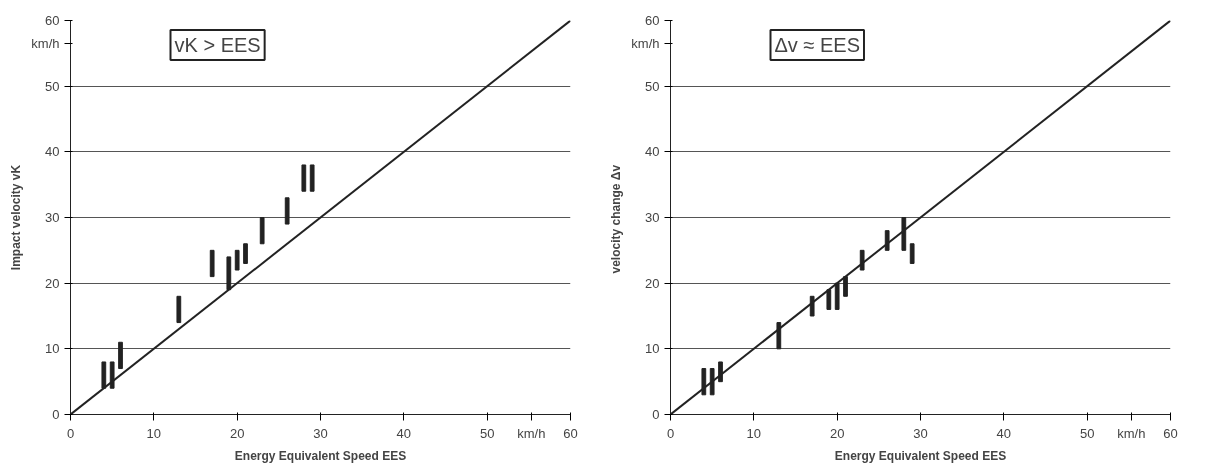 Image resolution: width=1213 pixels, height=472 pixels. What do you see at coordinates (217, 44) in the screenshot?
I see `annotation: vK > EES` at bounding box center [217, 44].